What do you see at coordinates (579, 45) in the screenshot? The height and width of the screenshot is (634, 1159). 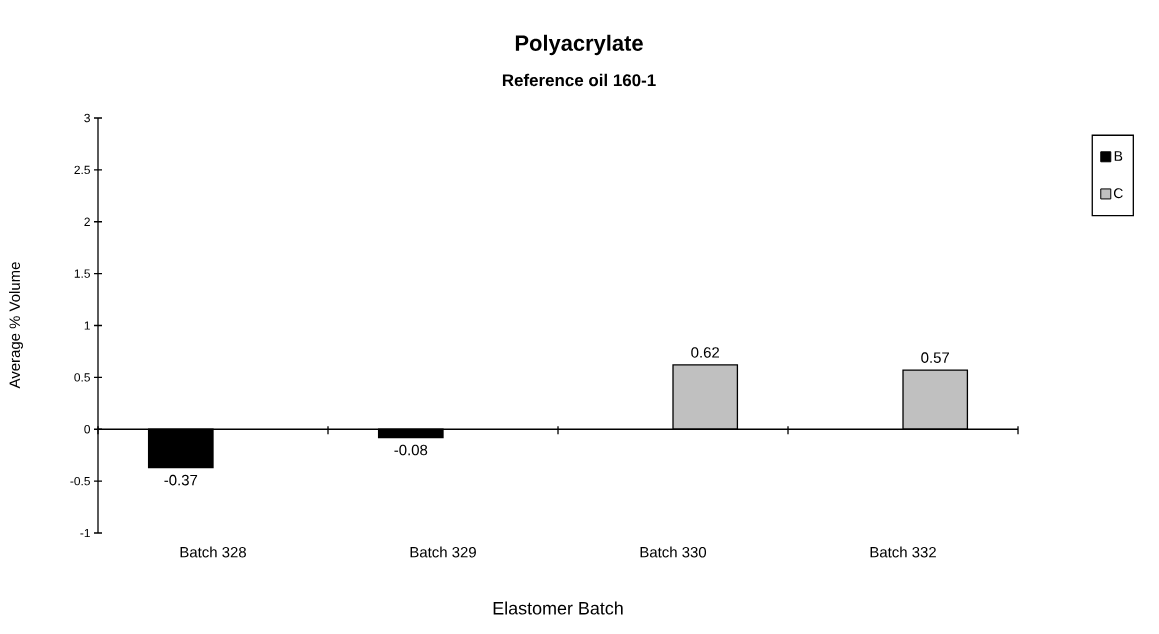 I see `chart-title: Polyacrylate` at bounding box center [579, 45].